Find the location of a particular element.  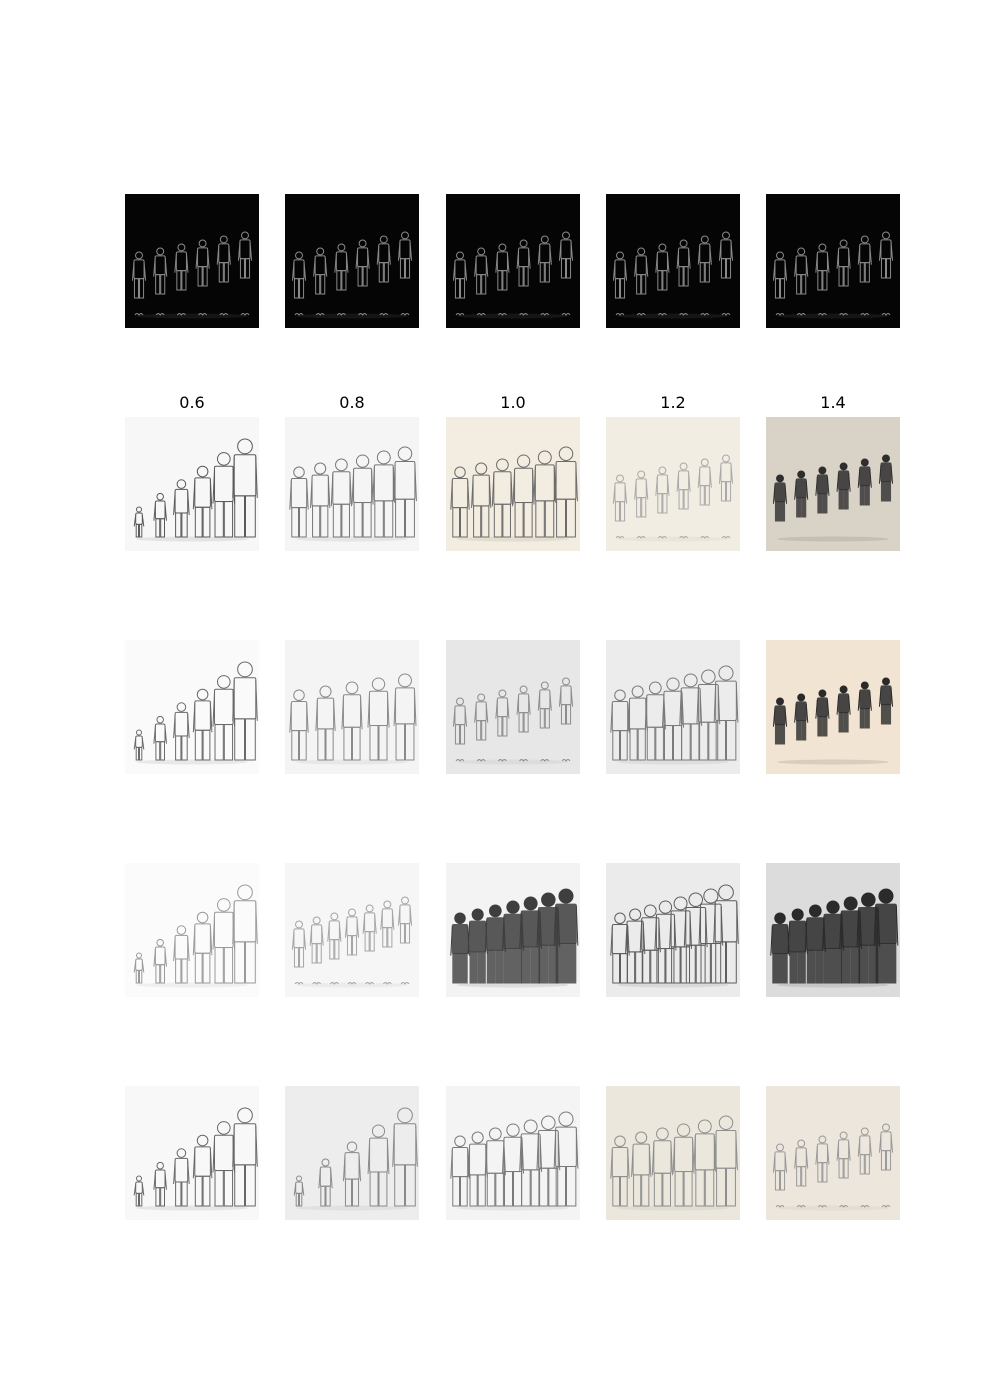

column-label: 1.2 is located at coordinates (673, 402).